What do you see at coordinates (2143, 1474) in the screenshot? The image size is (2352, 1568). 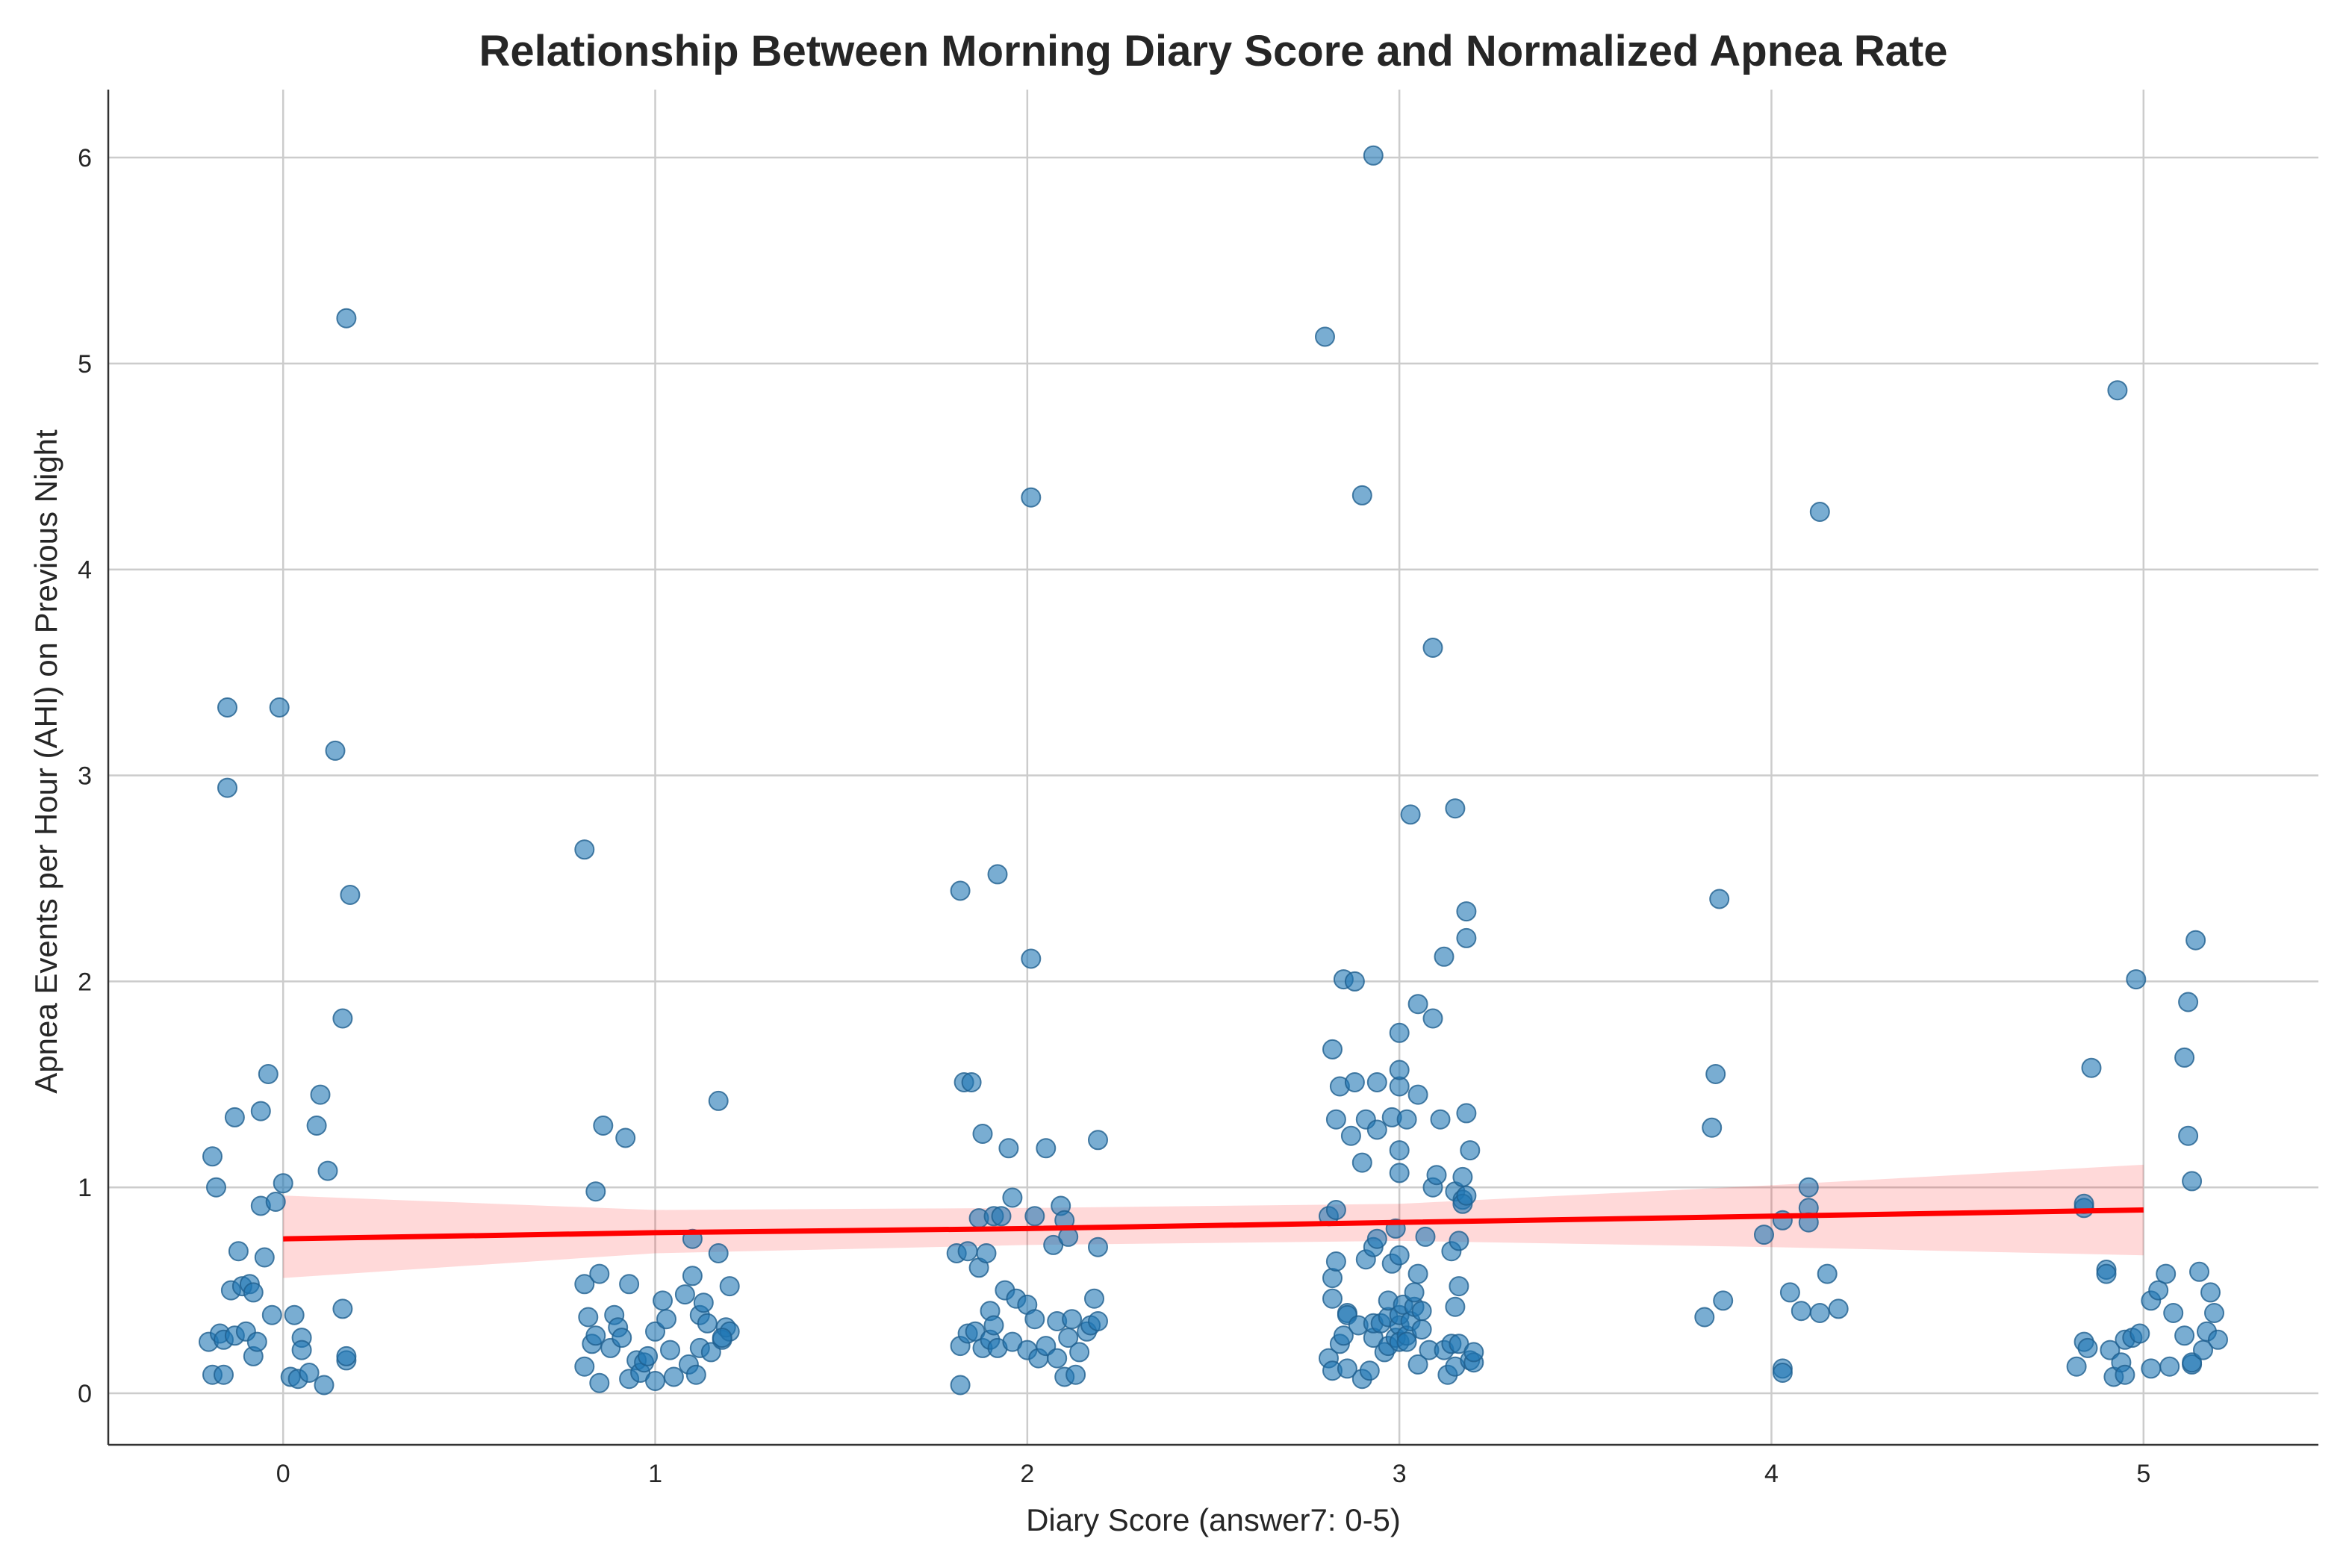 I see `x-tick-label: 5` at bounding box center [2143, 1474].